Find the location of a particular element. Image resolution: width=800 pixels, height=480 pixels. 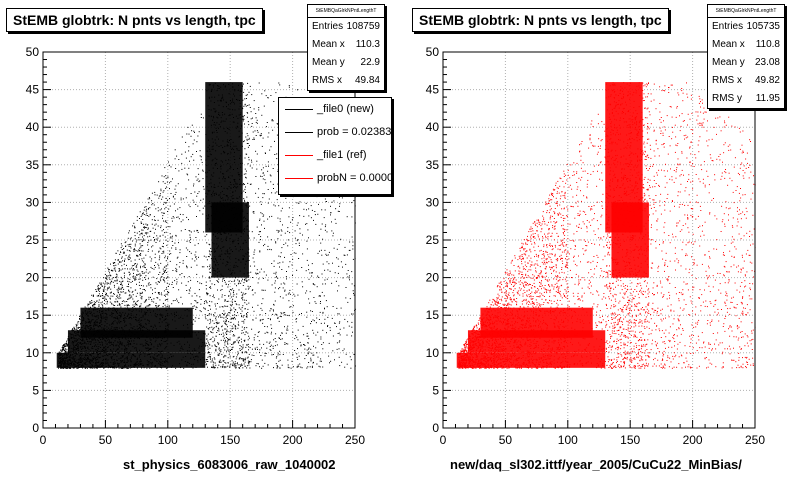

legend-entry: probN = 0.000000 is located at coordinates (335, 178).